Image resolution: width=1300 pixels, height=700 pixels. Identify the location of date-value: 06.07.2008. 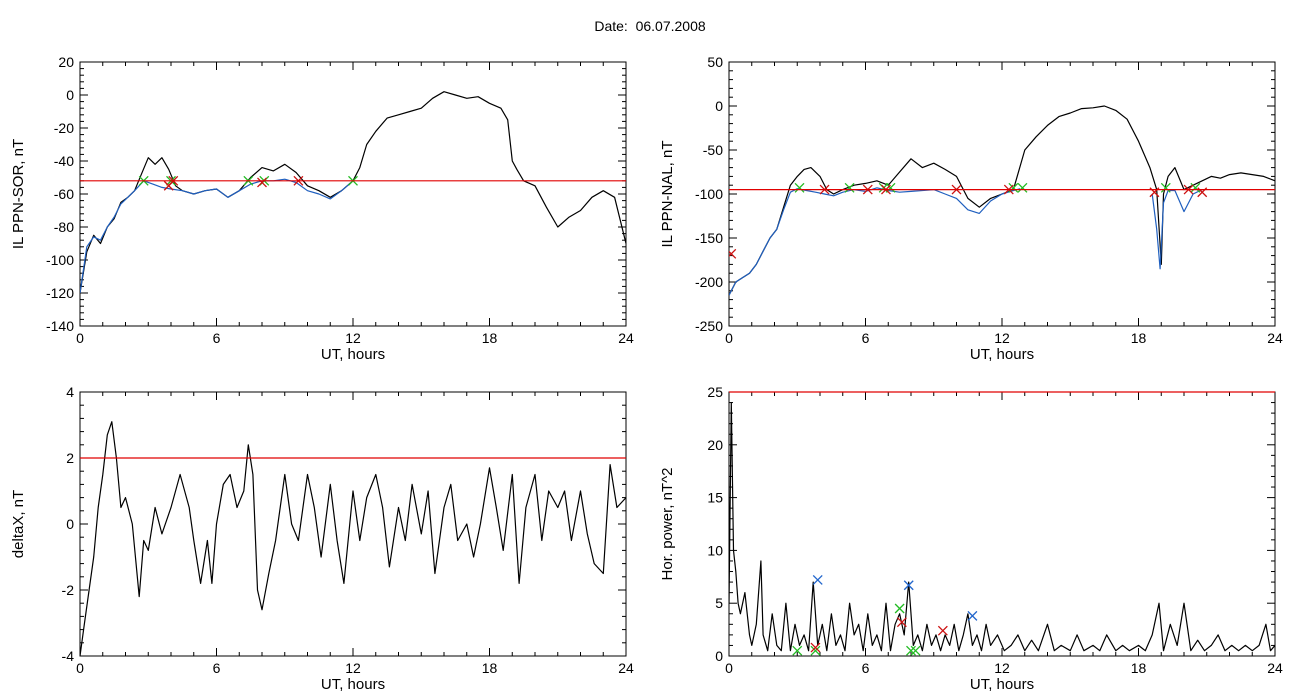
(670, 26).